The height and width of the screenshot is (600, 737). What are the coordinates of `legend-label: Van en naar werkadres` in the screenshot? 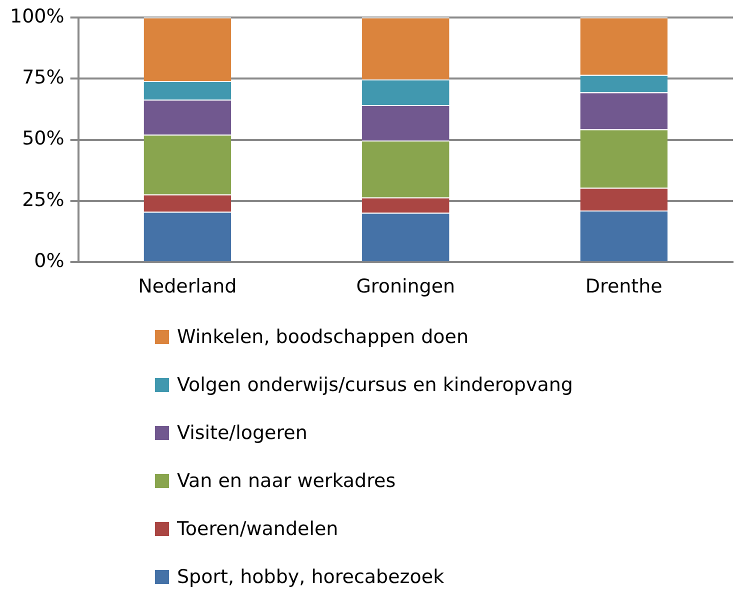 It's located at (286, 481).